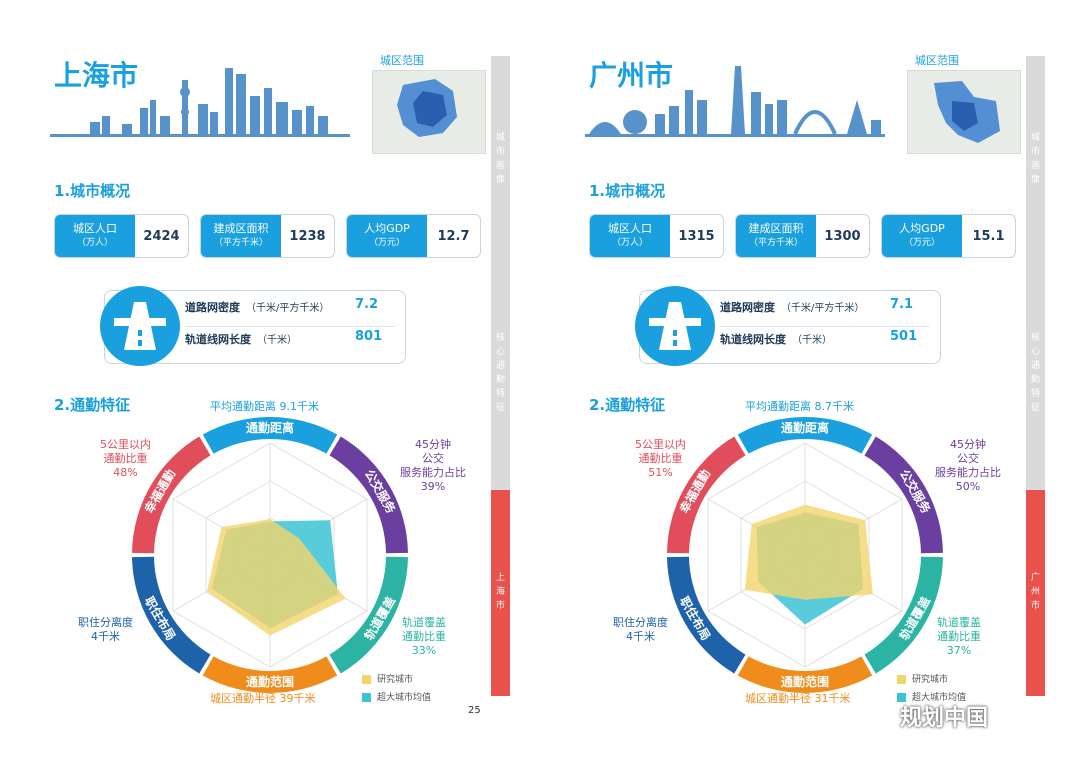  I want to click on annotation-right-bottom: 轨道覆盖 通勤比重 33%, so click(424, 636).